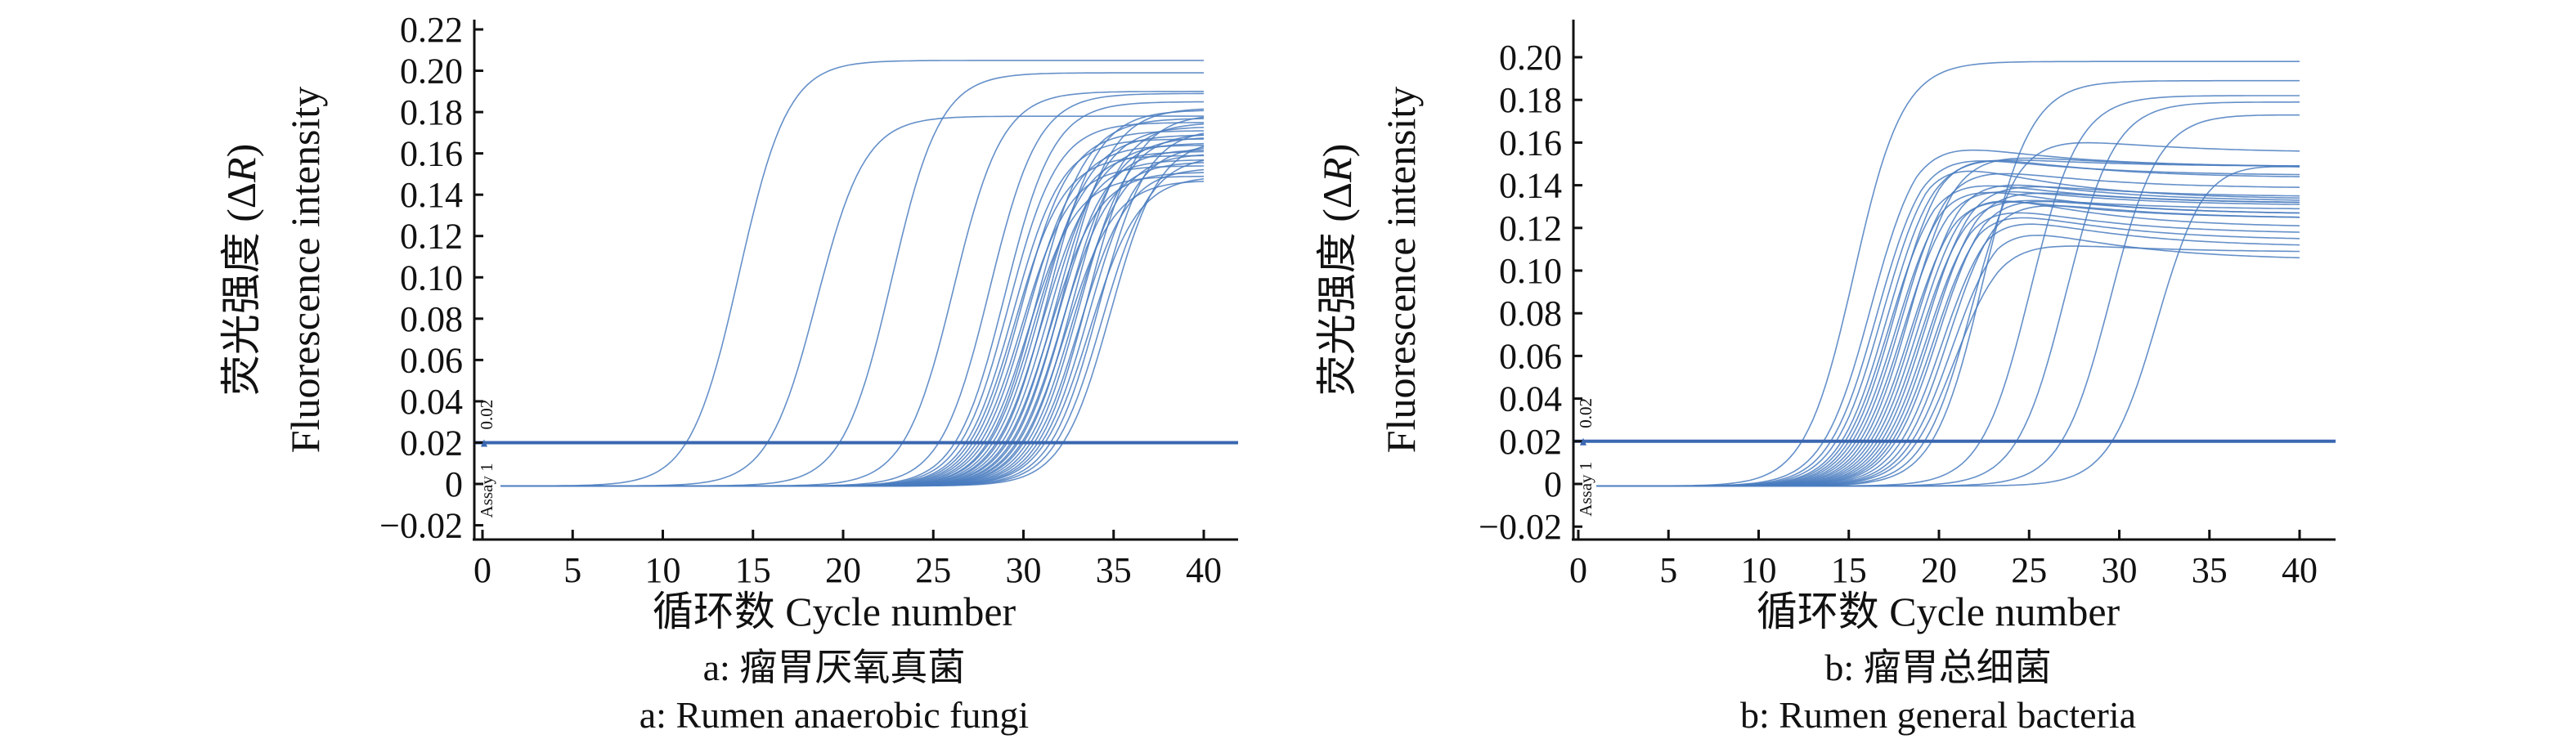 The height and width of the screenshot is (748, 2576). What do you see at coordinates (1938, 715) in the screenshot?
I see `caption-en: b: Rumen general bacteria` at bounding box center [1938, 715].